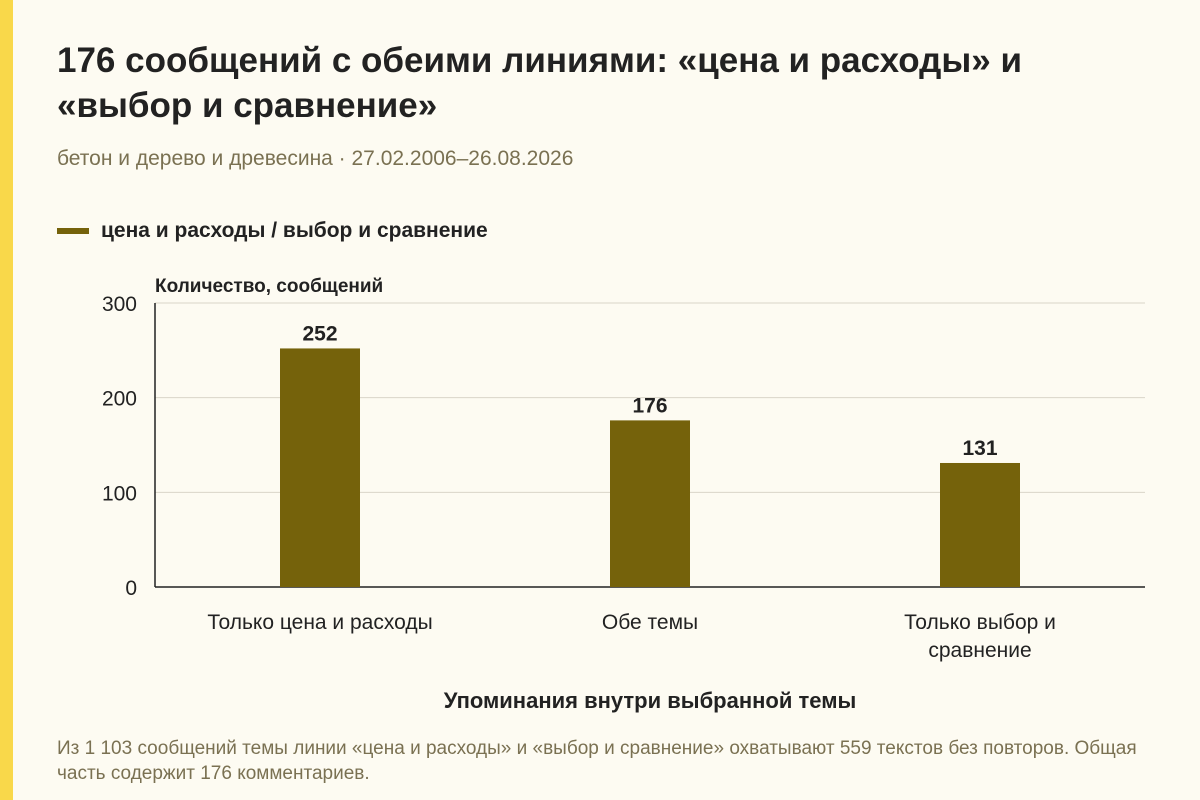  What do you see at coordinates (119, 304) in the screenshot?
I see `y-tick-label: 300` at bounding box center [119, 304].